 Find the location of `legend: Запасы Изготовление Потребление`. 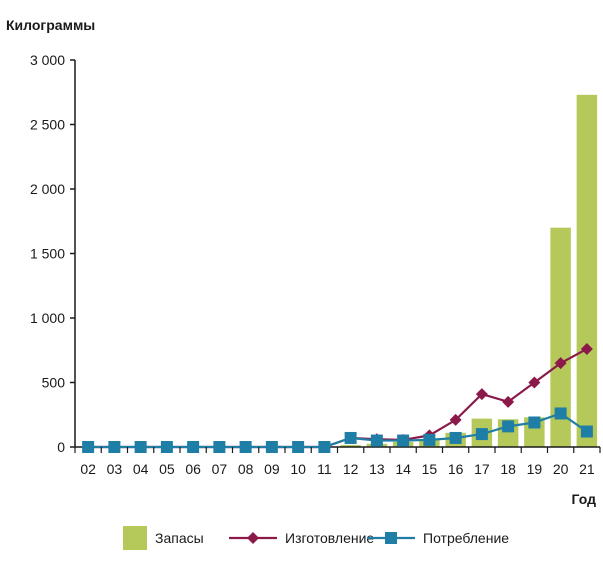

legend: Запасы Изготовление Потребление is located at coordinates (316, 538).